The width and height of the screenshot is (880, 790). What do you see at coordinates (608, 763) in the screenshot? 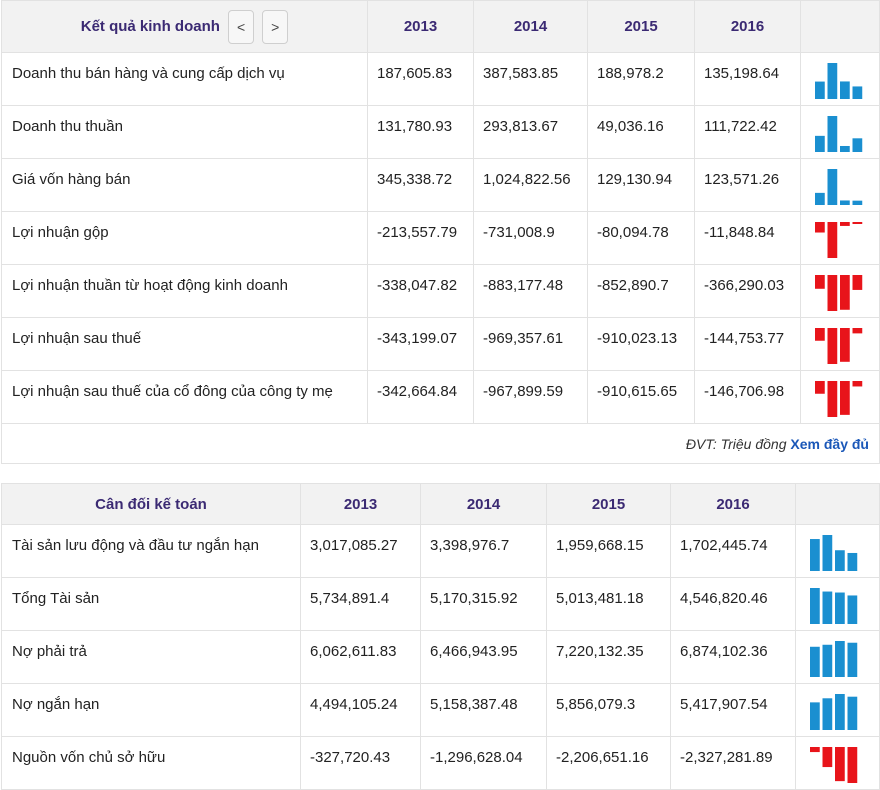
I see `value-cell: -2,206,651.16` at bounding box center [608, 763].